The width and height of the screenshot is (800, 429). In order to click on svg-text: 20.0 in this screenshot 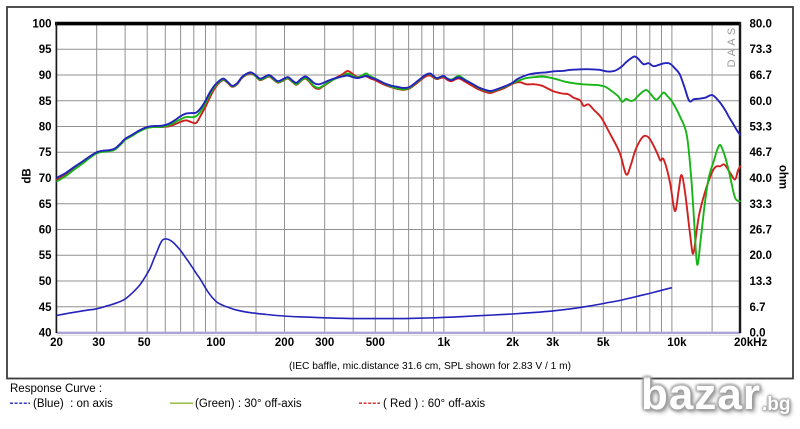, I will do `click(761, 256)`.